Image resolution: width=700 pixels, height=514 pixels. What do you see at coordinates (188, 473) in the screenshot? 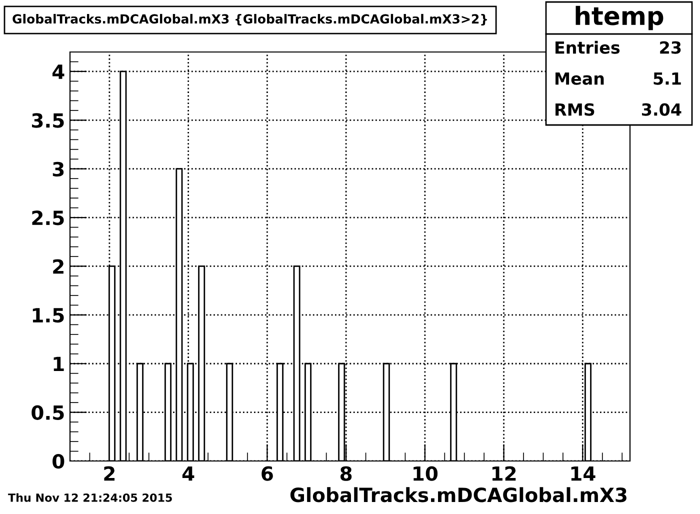
I see `x-tick-label: 4` at bounding box center [188, 473].